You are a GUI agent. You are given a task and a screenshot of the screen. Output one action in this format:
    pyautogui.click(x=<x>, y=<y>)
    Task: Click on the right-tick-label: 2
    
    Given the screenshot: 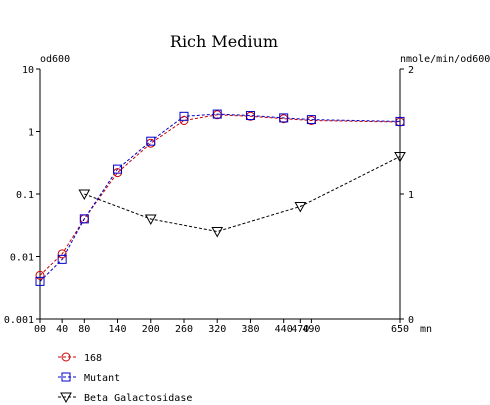 What is the action you would take?
    pyautogui.click(x=411, y=70)
    